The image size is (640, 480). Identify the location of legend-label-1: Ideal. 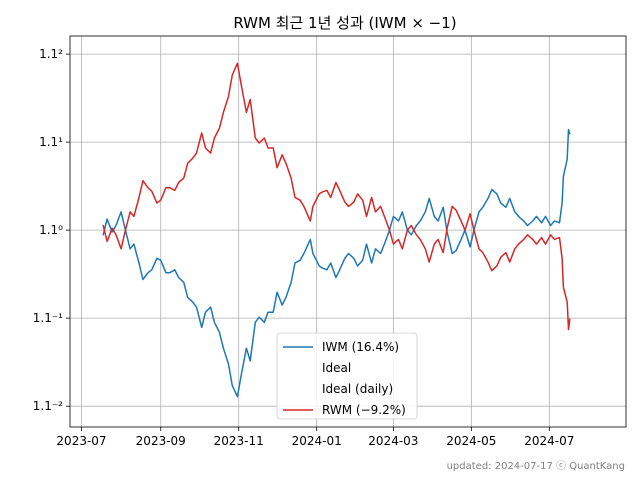
(336, 368).